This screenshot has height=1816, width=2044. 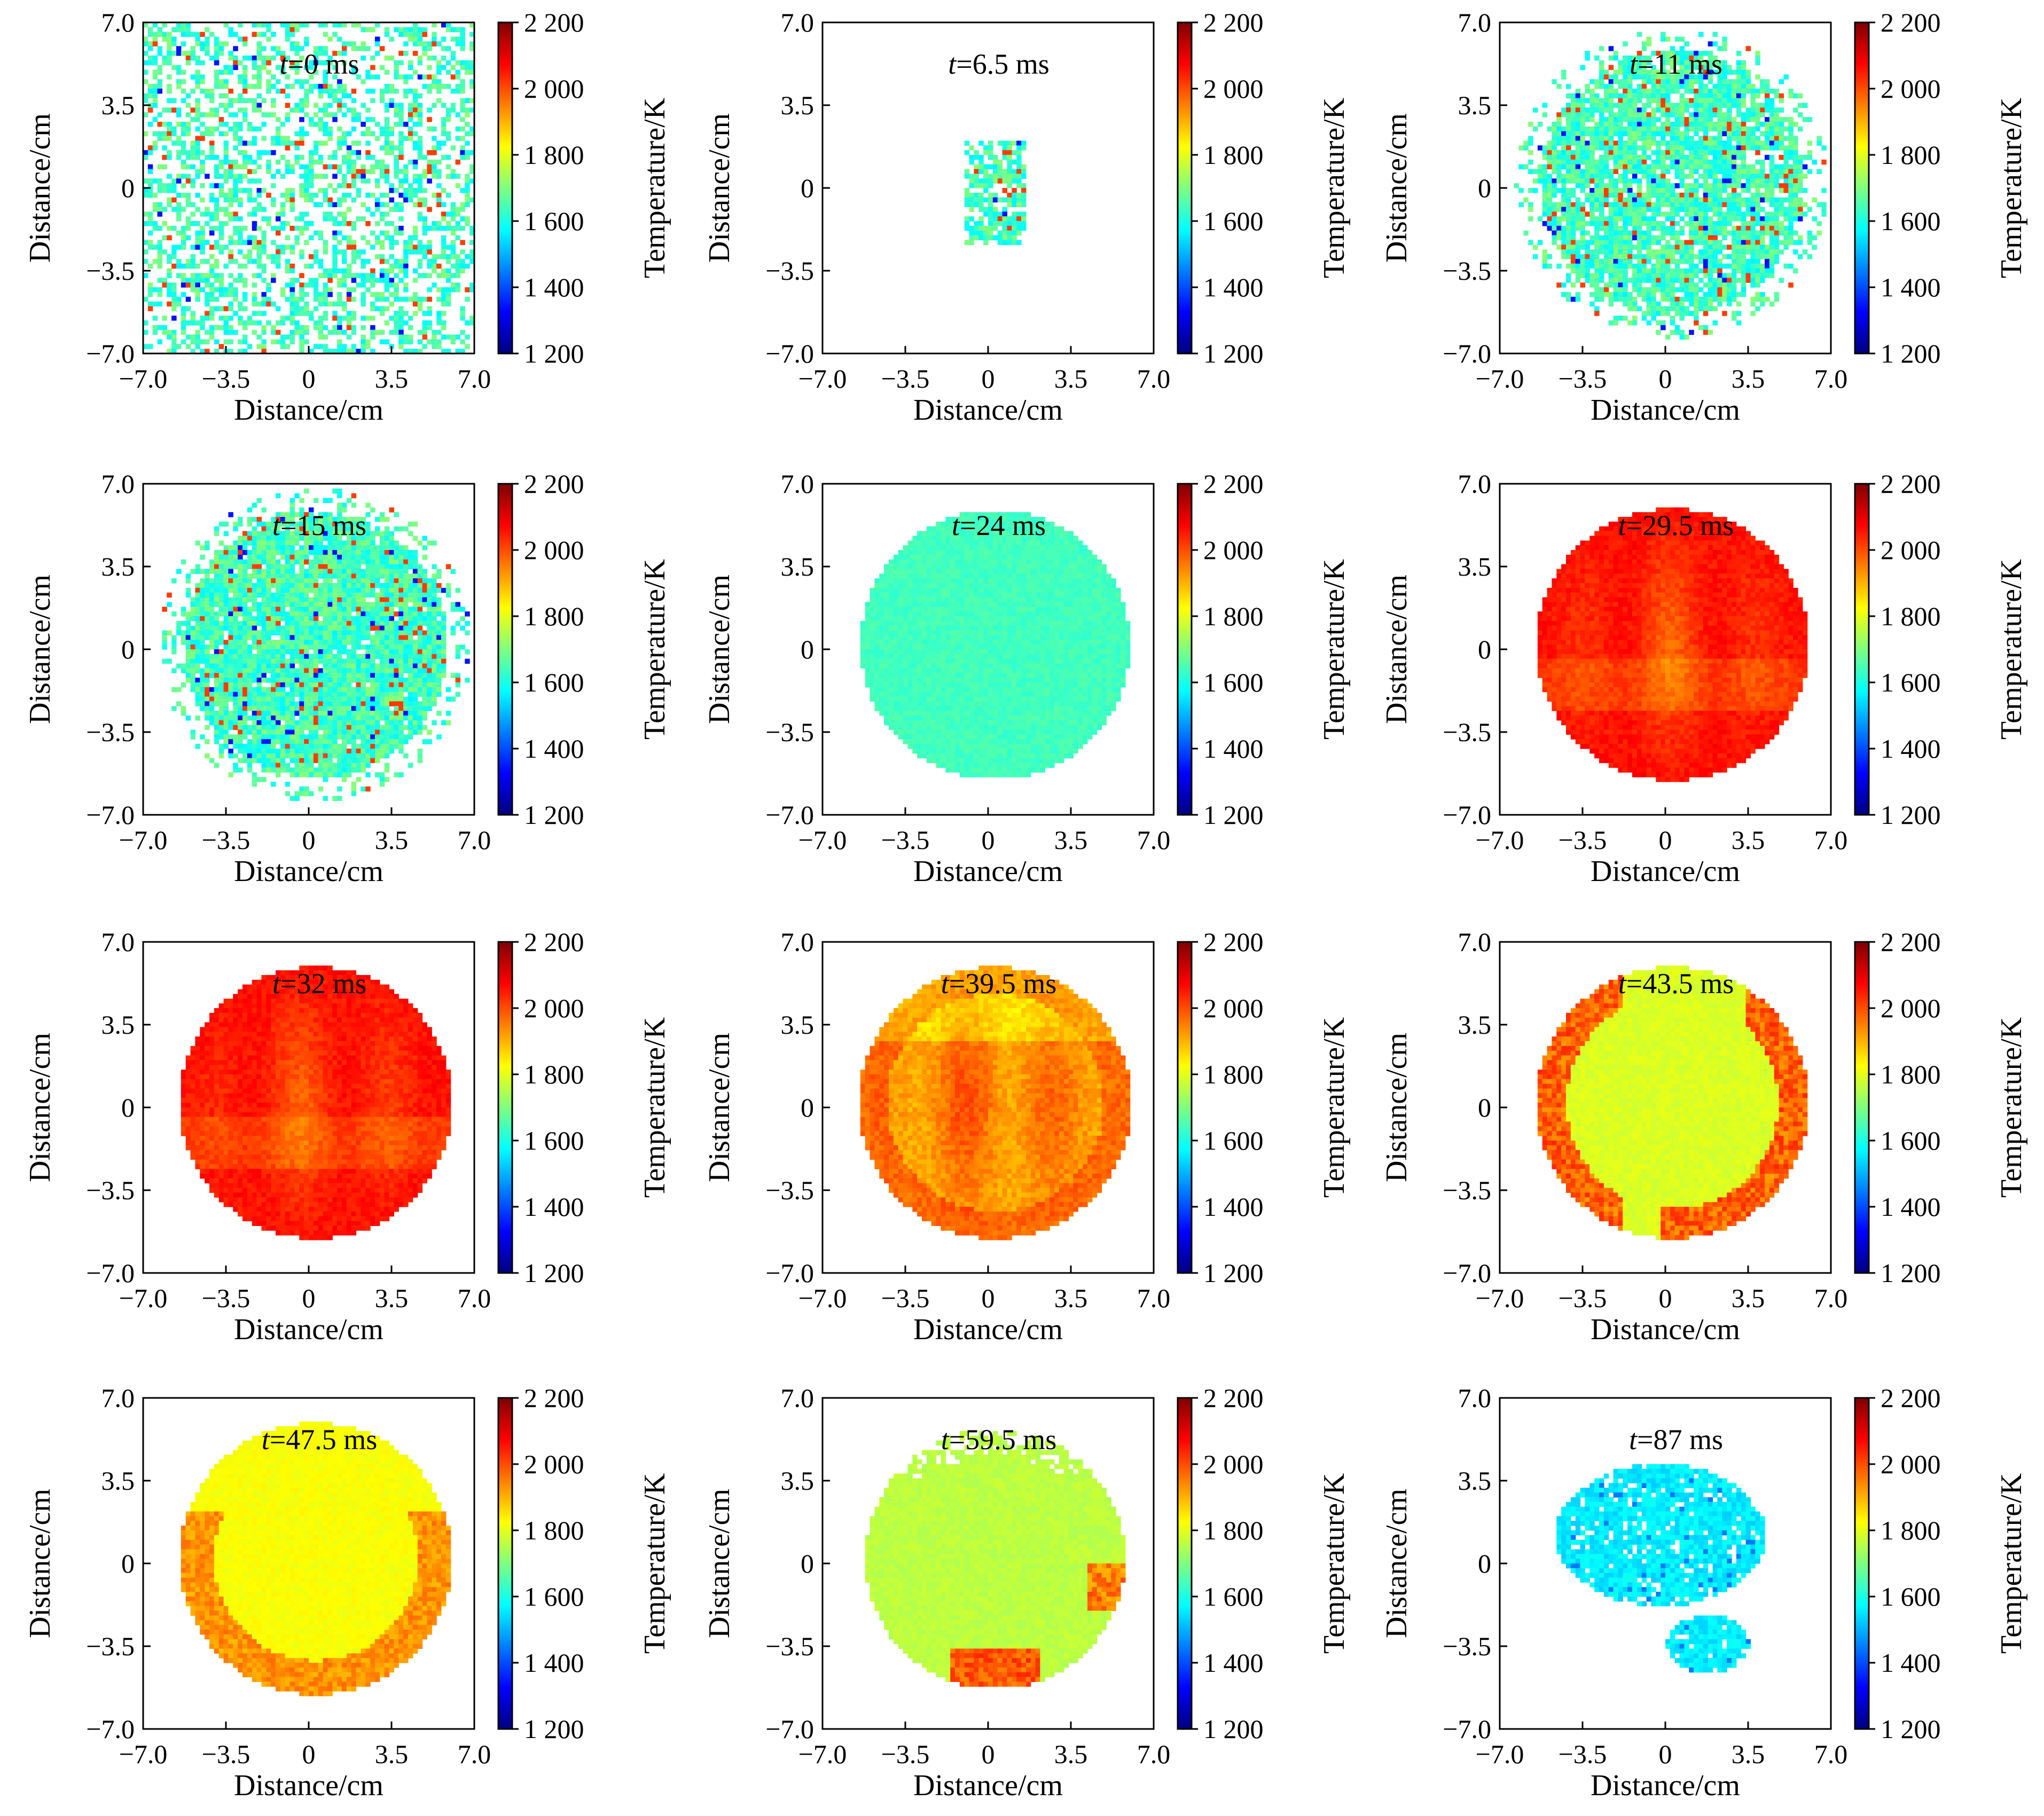 I want to click on time-annotation: t=87 ms, so click(x=1676, y=1440).